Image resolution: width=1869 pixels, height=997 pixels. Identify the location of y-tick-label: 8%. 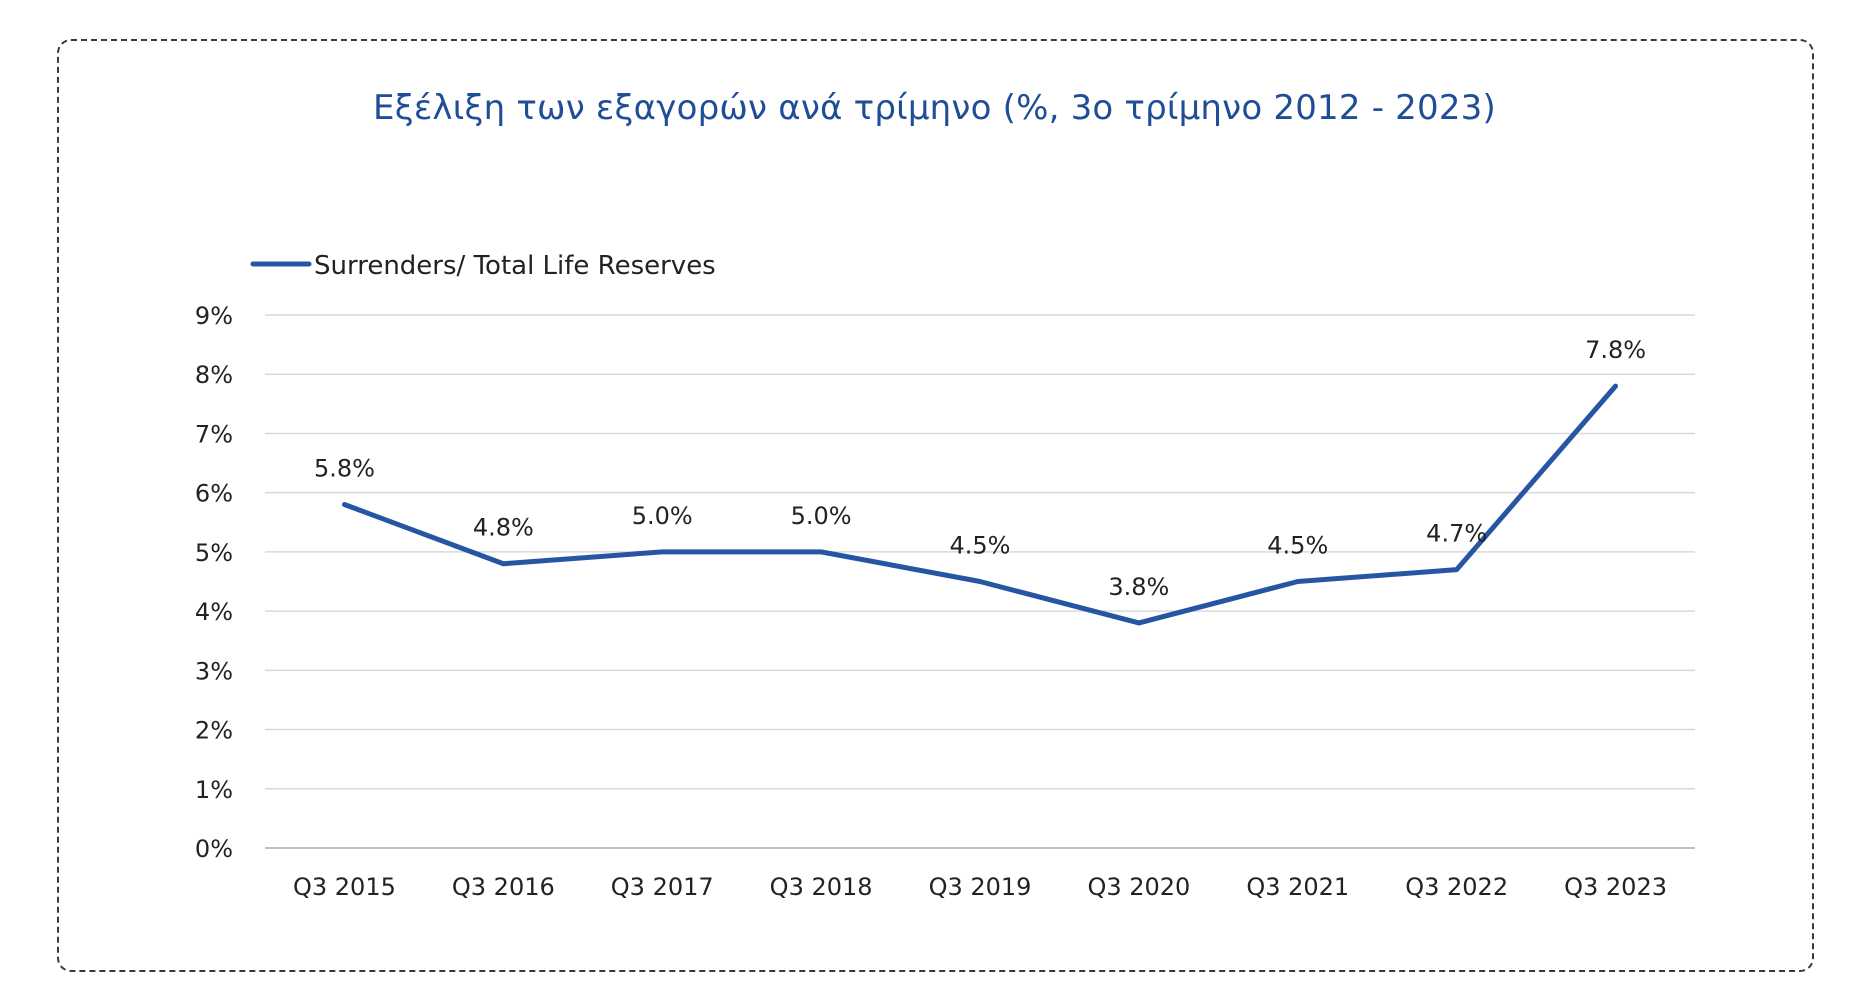
(214, 375).